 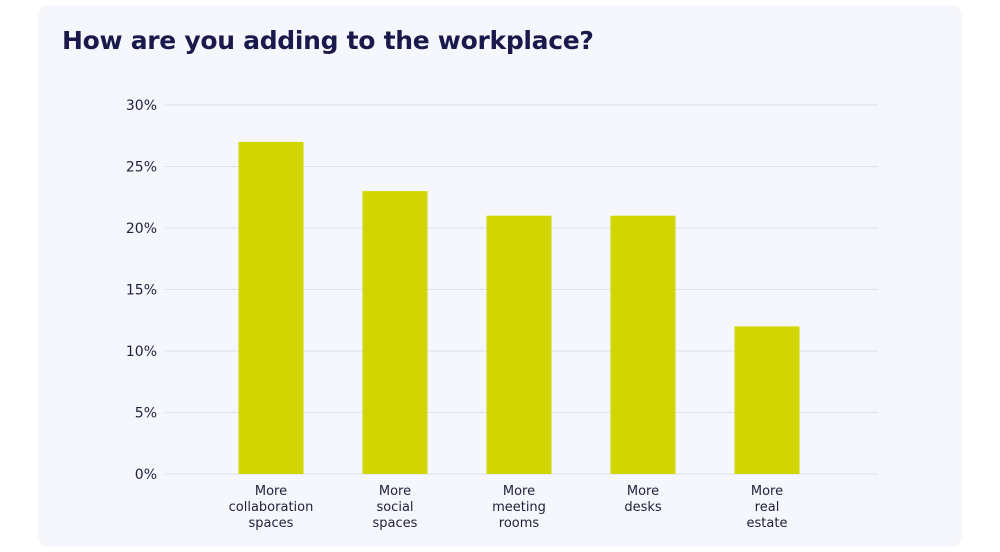 I want to click on x-category-label: More collaboration spaces, so click(x=271, y=507).